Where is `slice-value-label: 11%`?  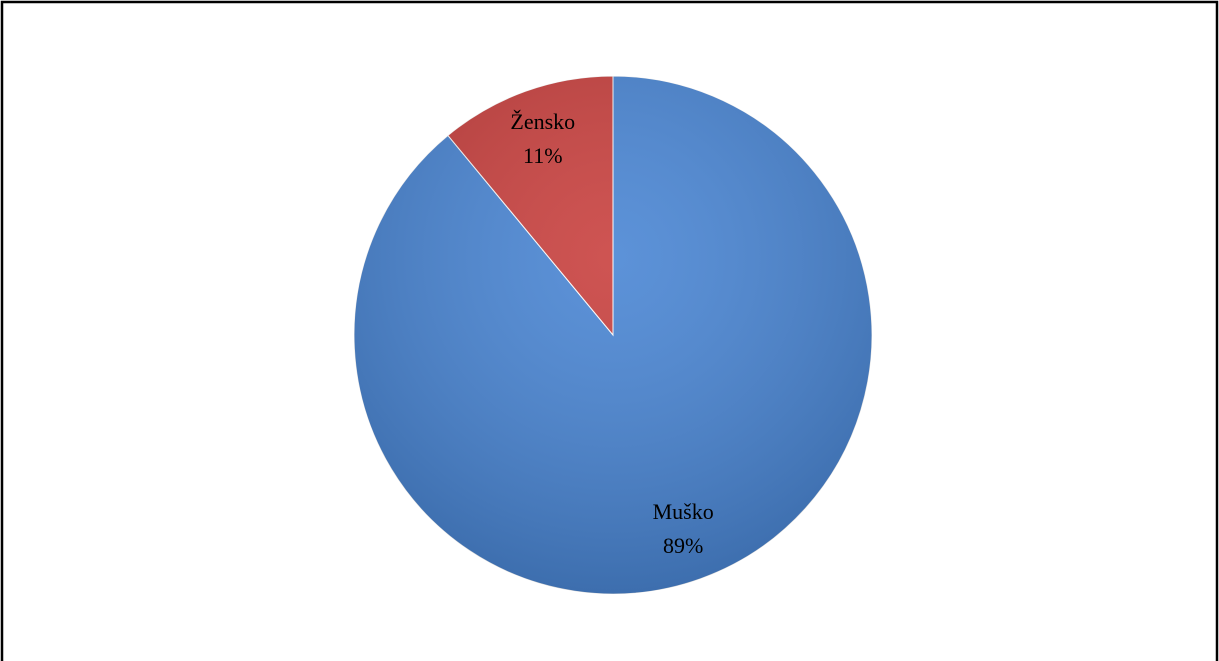 slice-value-label: 11% is located at coordinates (543, 155).